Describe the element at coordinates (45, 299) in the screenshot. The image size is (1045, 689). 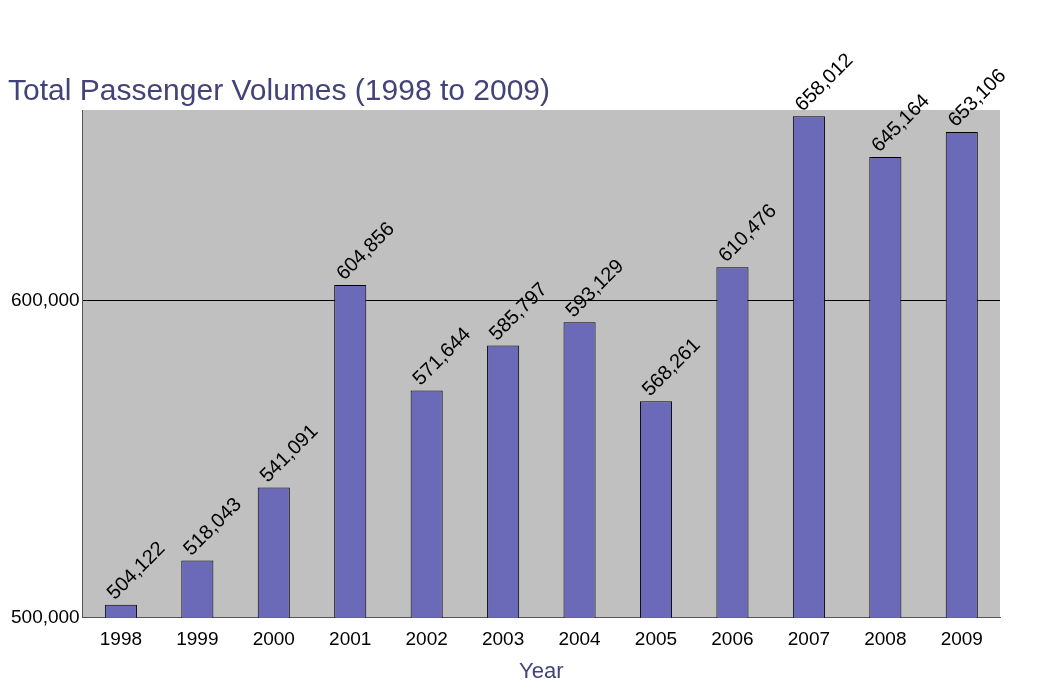
I see `y-tick-label: 600,000` at that location.